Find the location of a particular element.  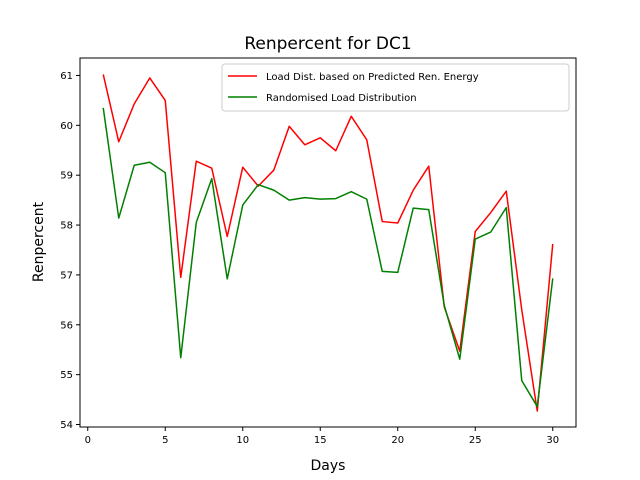

y-tick-label: 55 is located at coordinates (66, 375).